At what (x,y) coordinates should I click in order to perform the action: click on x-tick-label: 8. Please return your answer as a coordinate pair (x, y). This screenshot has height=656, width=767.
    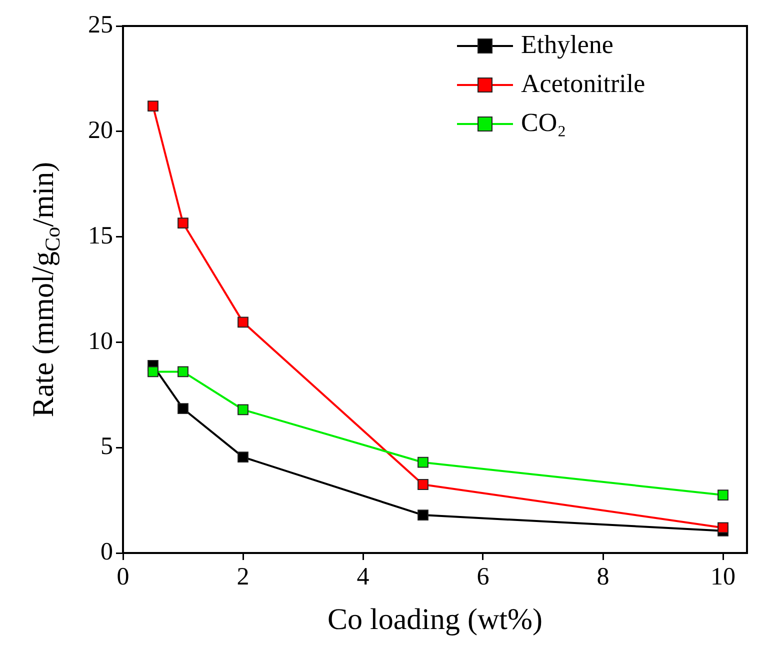
    Looking at the image, I should click on (603, 577).